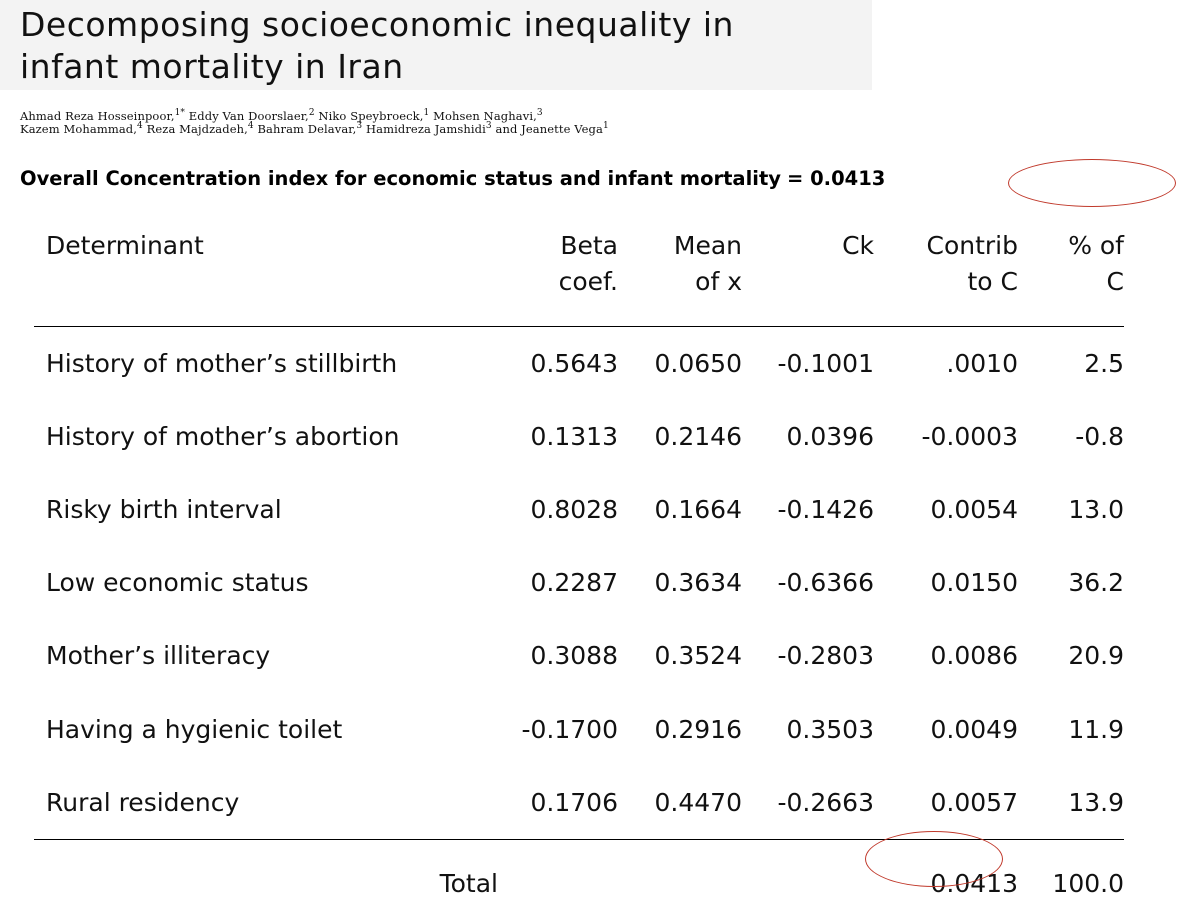 This screenshot has width=1198, height=900. Describe the element at coordinates (248, 116) in the screenshot. I see `author-name: Eddy Van Doorslaer,` at that location.